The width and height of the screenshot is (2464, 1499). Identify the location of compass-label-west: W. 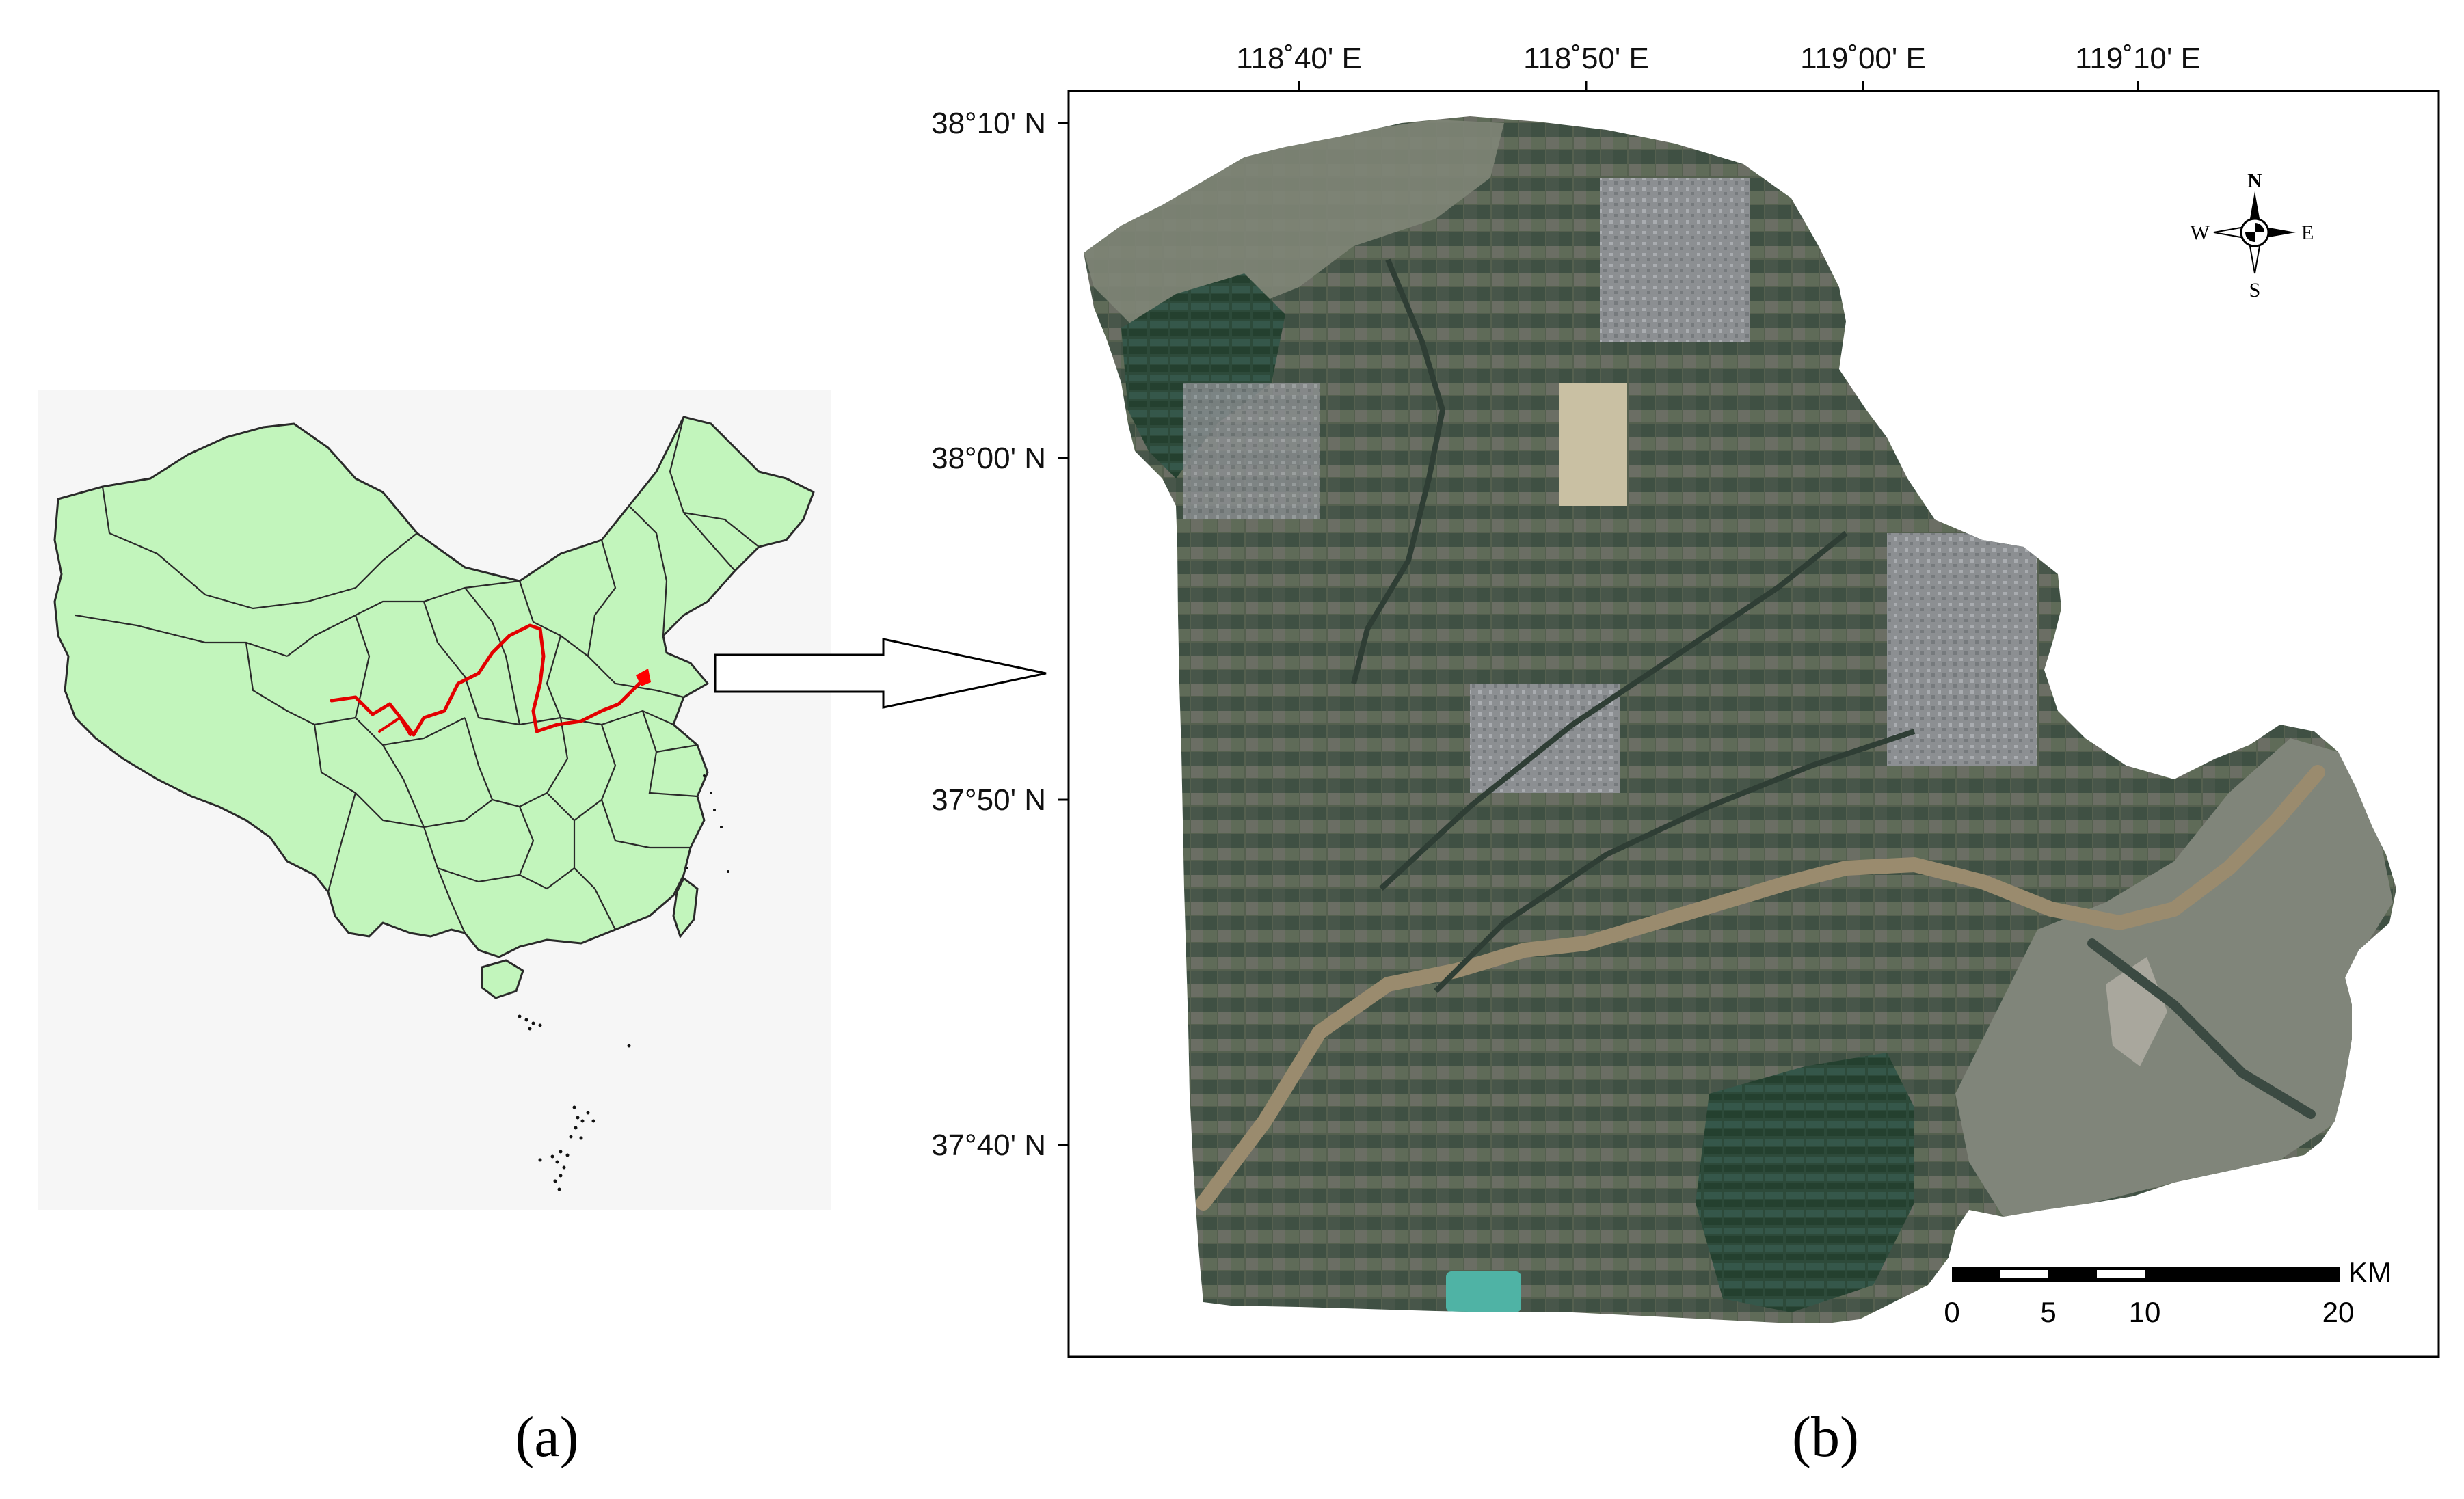
(2200, 233).